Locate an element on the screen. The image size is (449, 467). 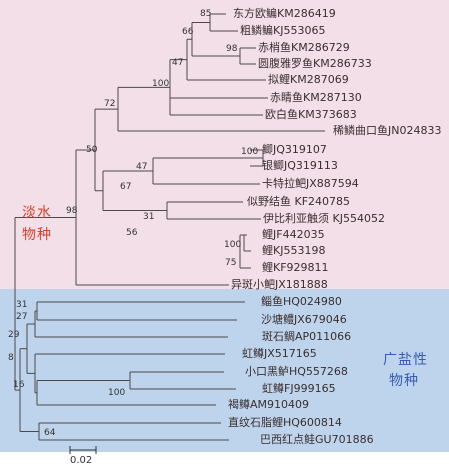
bootstrap-value: 56 is located at coordinates (132, 233).